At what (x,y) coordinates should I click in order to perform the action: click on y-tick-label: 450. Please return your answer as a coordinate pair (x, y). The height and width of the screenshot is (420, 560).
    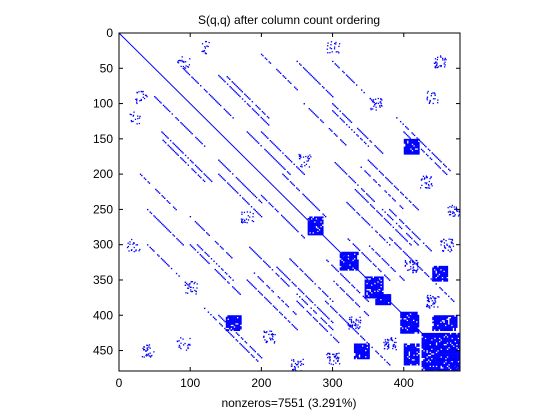
    Looking at the image, I should click on (103, 351).